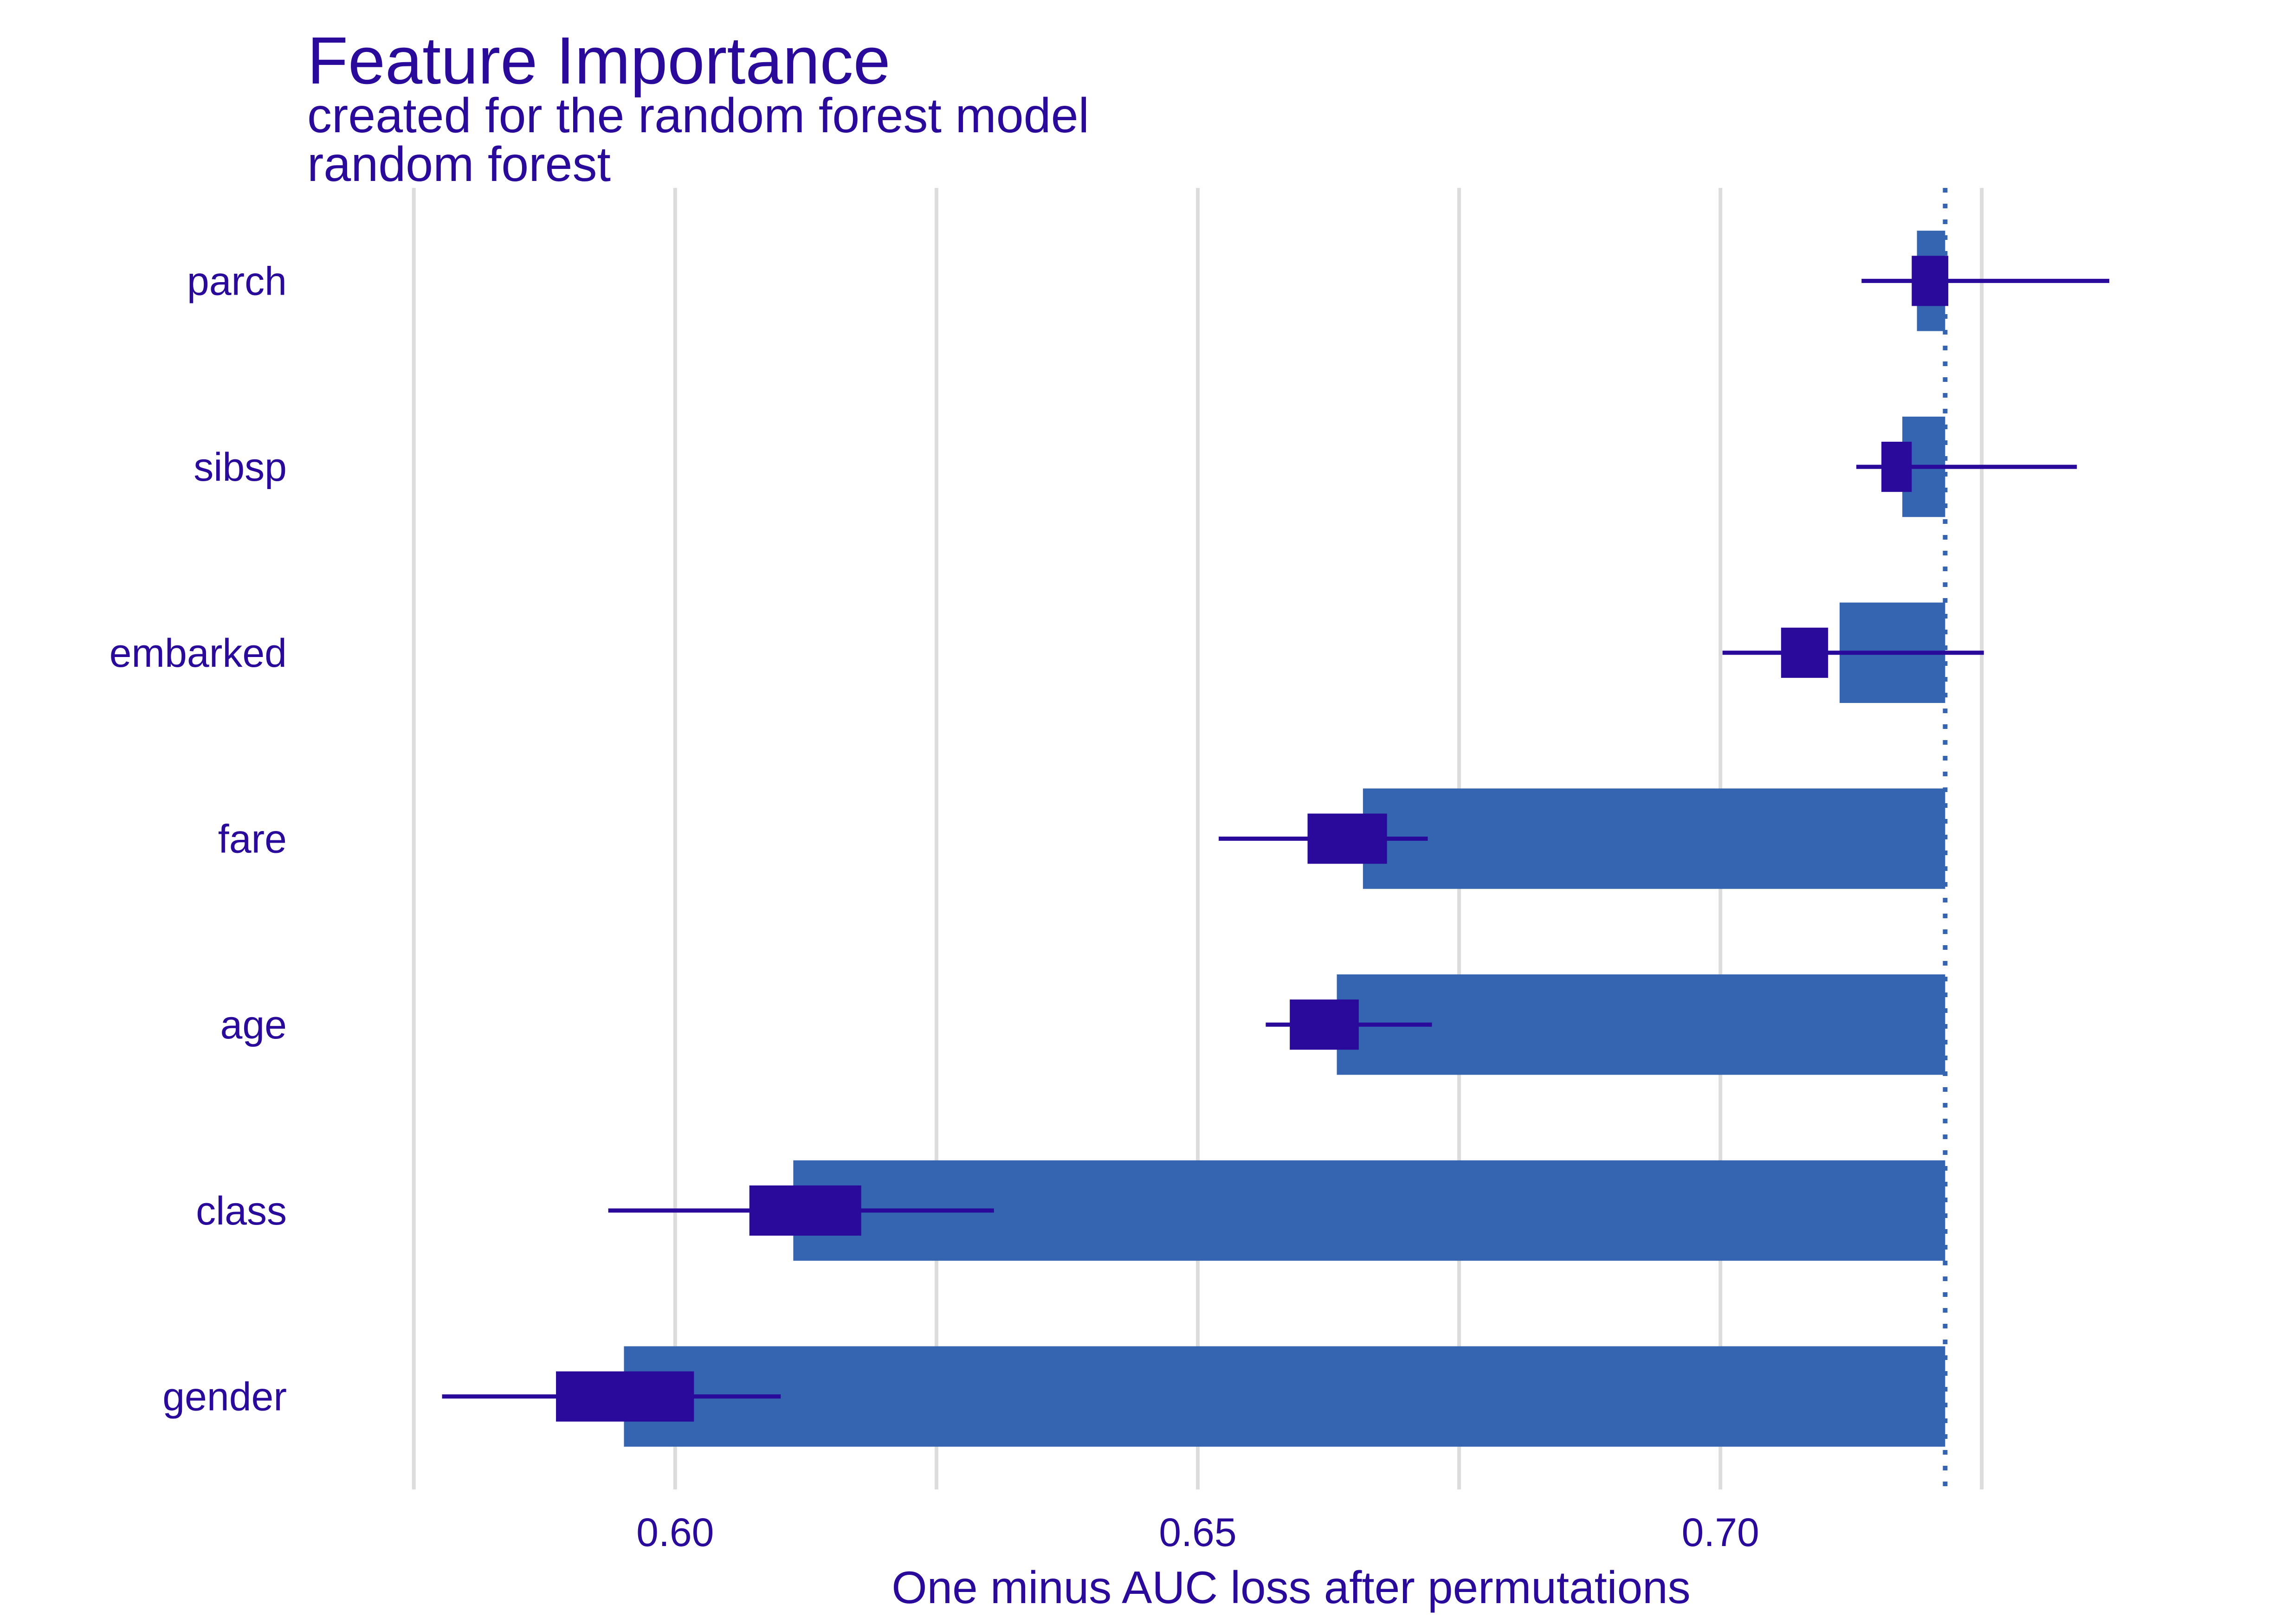 The height and width of the screenshot is (1624, 2274). Describe the element at coordinates (253, 1025) in the screenshot. I see `y-tick-label: age` at that location.